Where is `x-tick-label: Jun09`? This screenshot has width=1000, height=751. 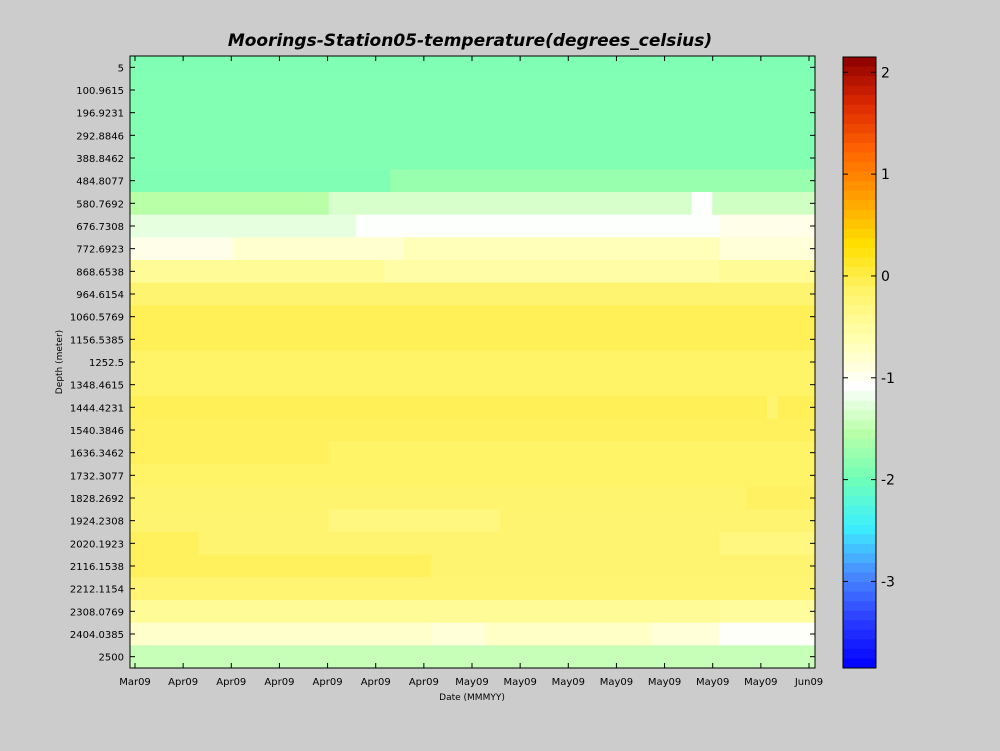
x-tick-label: Jun09 is located at coordinates (808, 682).